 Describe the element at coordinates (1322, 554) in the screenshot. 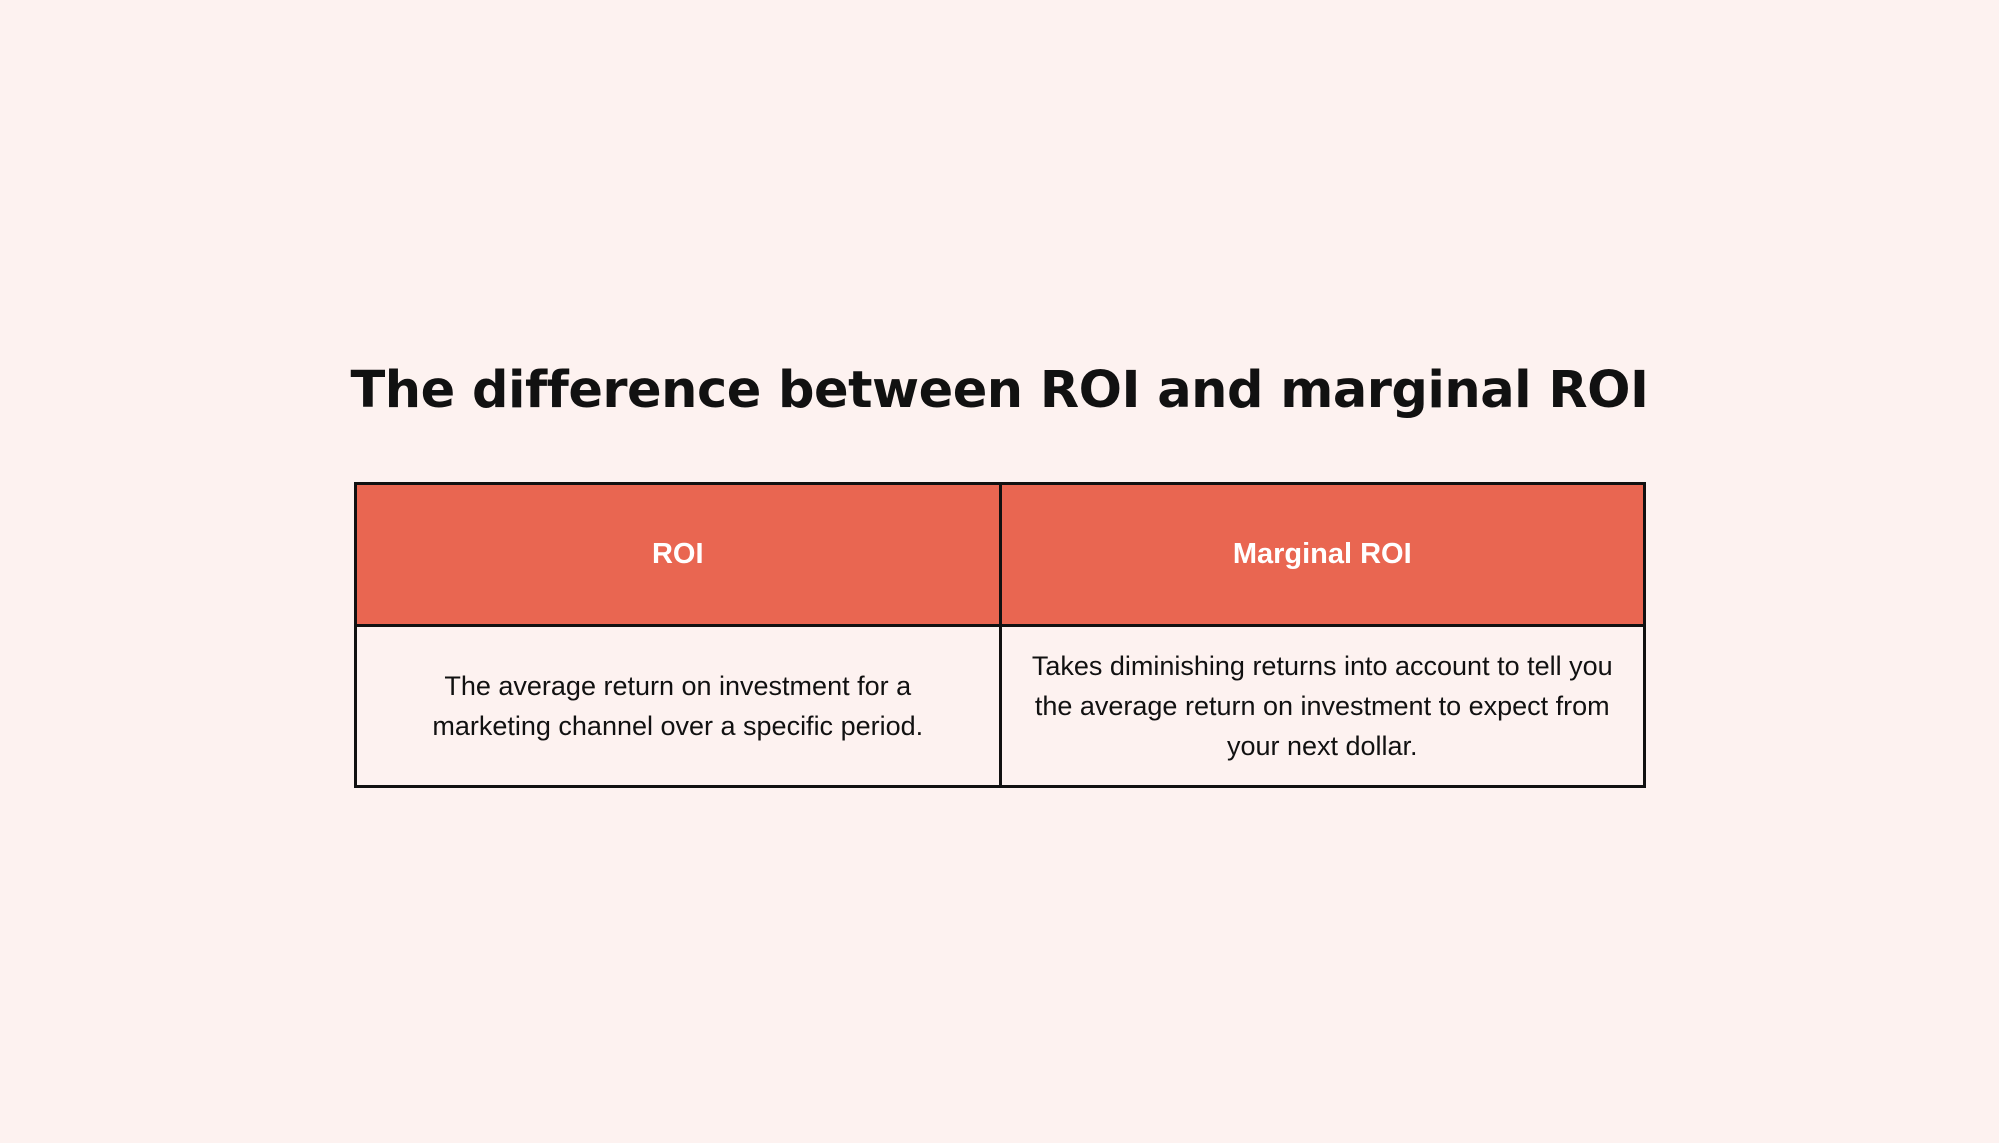

I see `header-marginal-roi: Marginal ROI` at that location.